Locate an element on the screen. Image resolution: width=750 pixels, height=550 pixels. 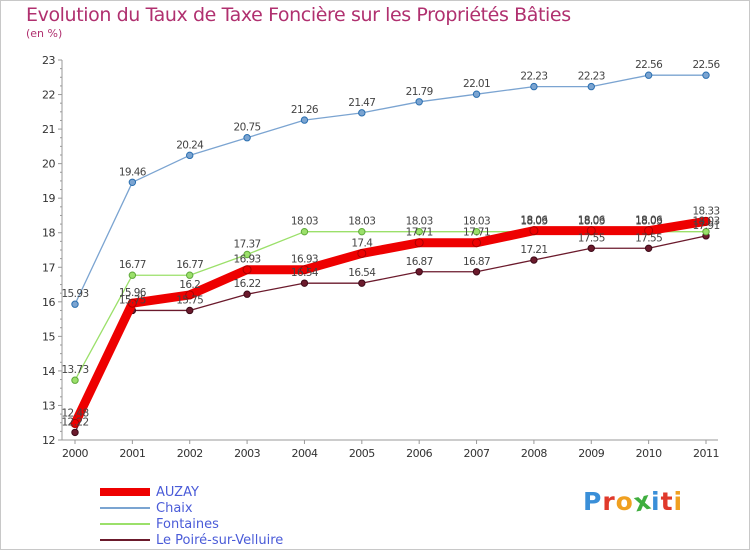
data-label-chaix: 20.24 is located at coordinates (190, 145).